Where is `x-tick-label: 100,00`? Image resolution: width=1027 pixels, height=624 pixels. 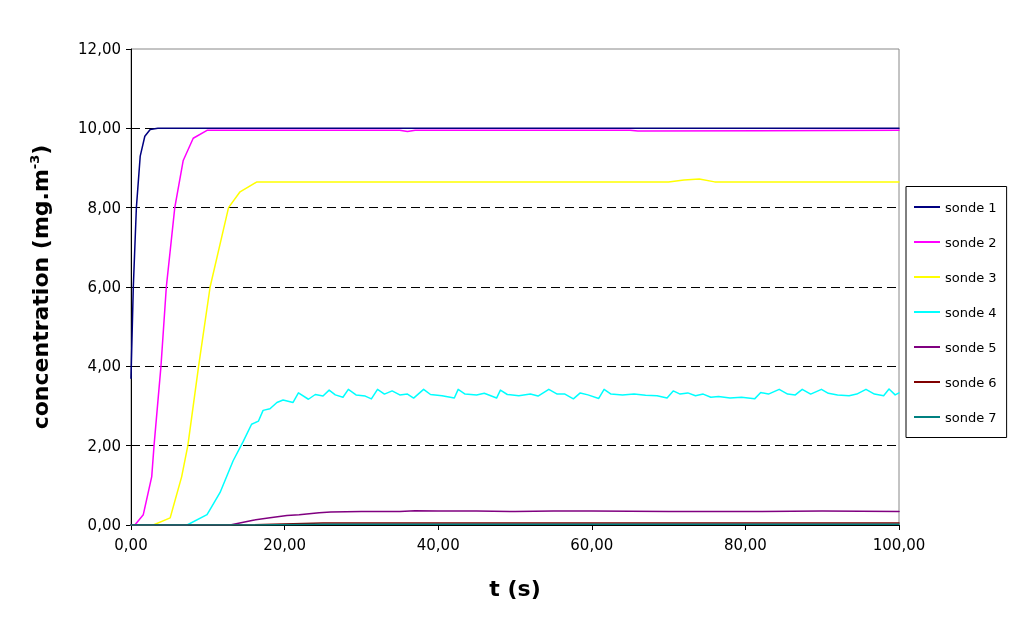 x-tick-label: 100,00 is located at coordinates (899, 544).